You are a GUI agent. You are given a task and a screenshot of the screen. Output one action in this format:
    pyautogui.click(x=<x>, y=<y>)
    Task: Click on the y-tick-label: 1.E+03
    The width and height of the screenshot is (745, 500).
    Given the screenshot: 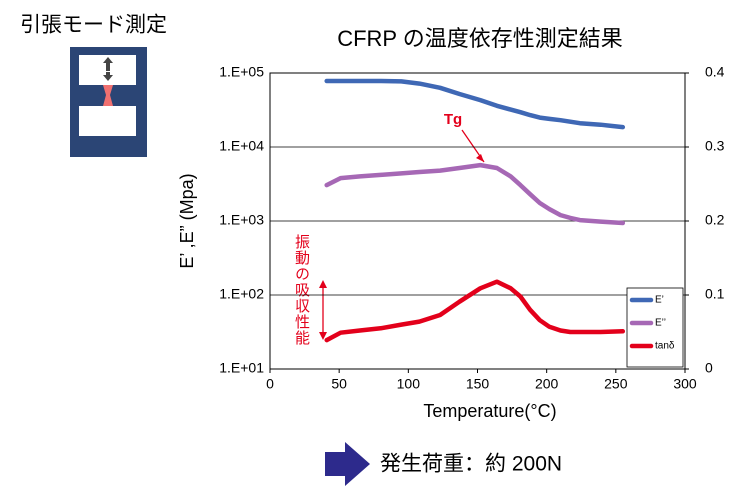 What is the action you would take?
    pyautogui.click(x=241, y=220)
    